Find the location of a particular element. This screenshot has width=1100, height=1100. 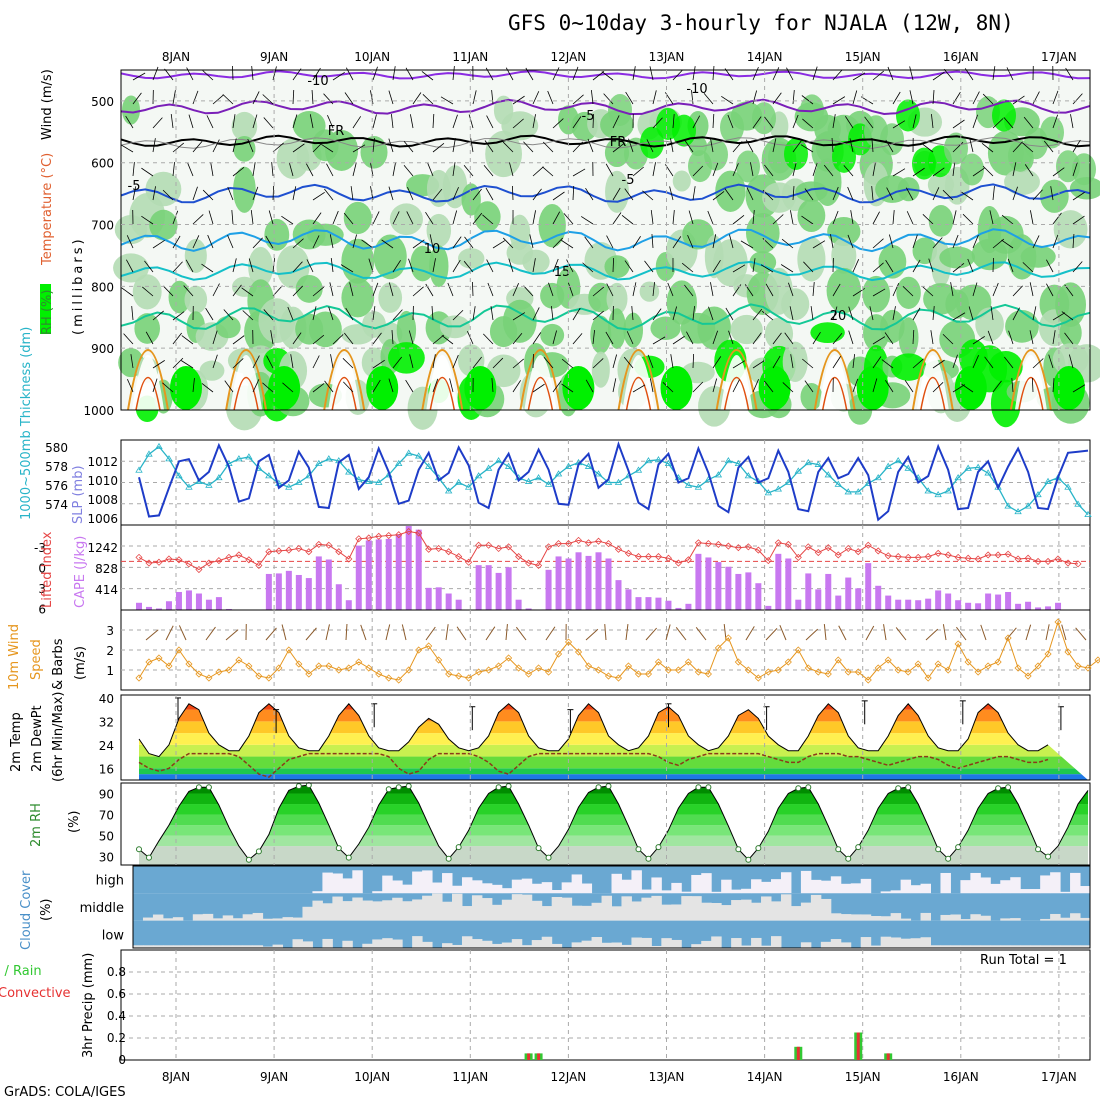

cloud-layer-label: low is located at coordinates (113, 935).